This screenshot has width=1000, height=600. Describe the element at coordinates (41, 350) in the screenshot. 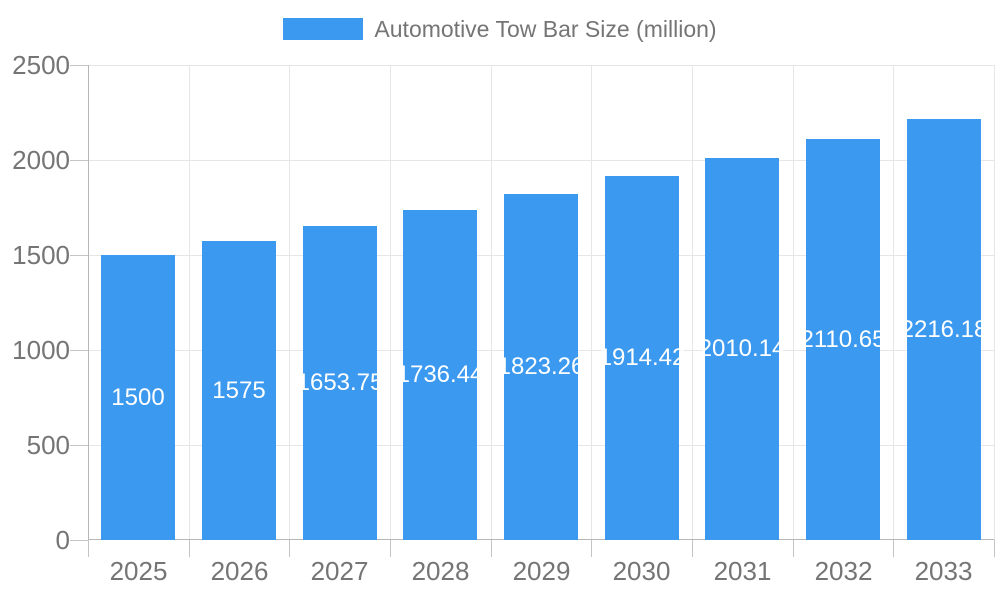

I see `y-tick-label: 1000` at that location.